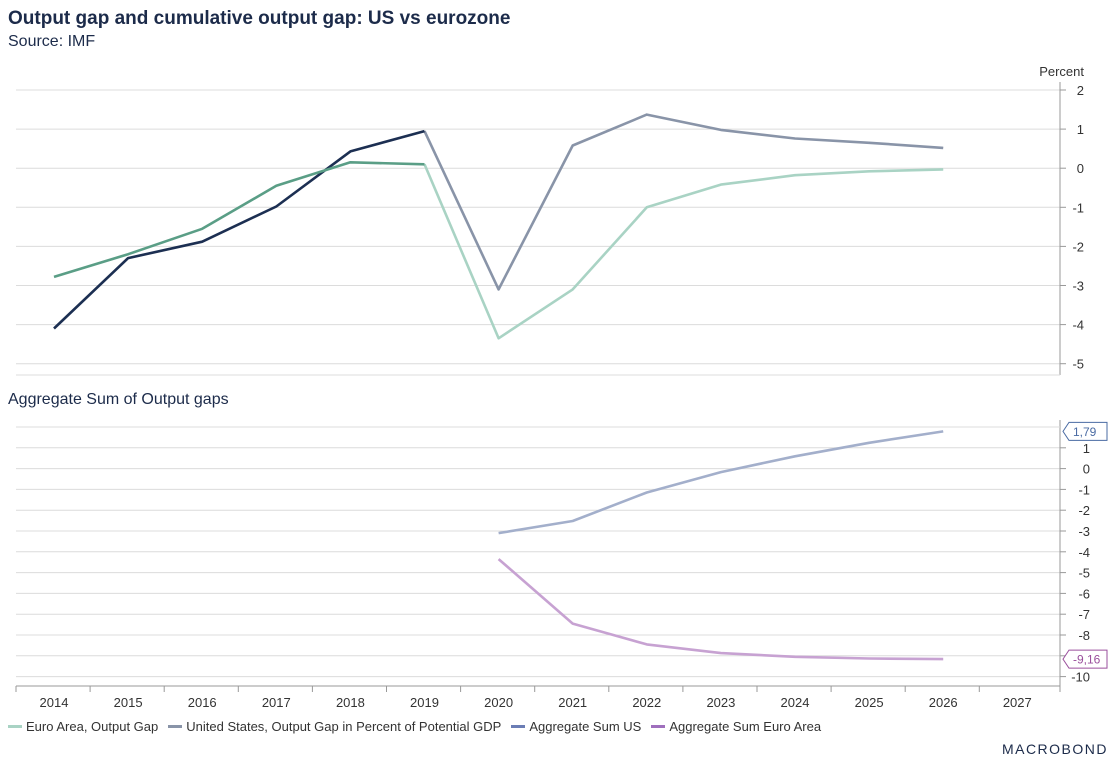  Describe the element at coordinates (745, 726) in the screenshot. I see `legend-label: Aggregate Sum Euro Area` at that location.